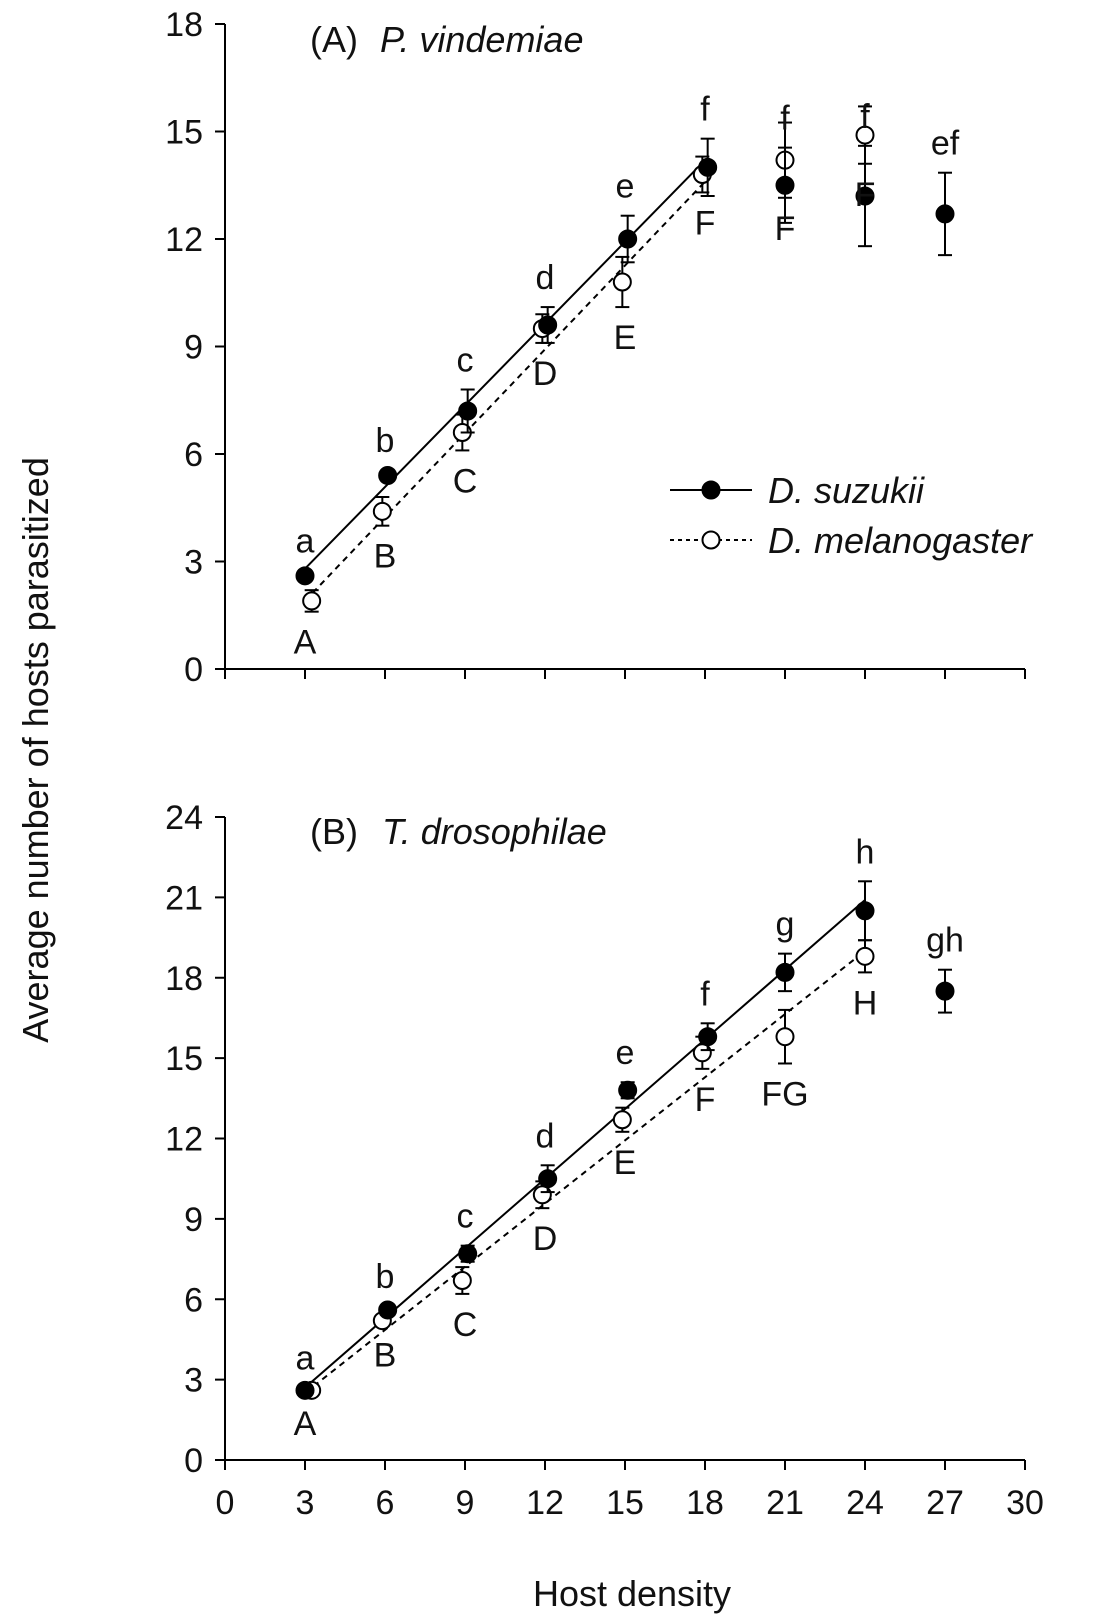 Image resolution: width=1110 pixels, height=1621 pixels. I want to click on legend: D. suzukii D. melanogaster, so click(852, 515).